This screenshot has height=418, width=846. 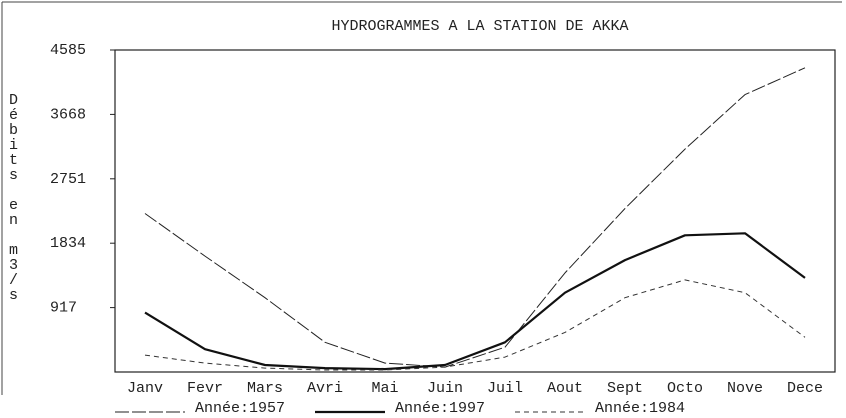 I want to click on x-tick-label: Octo, so click(x=685, y=388).